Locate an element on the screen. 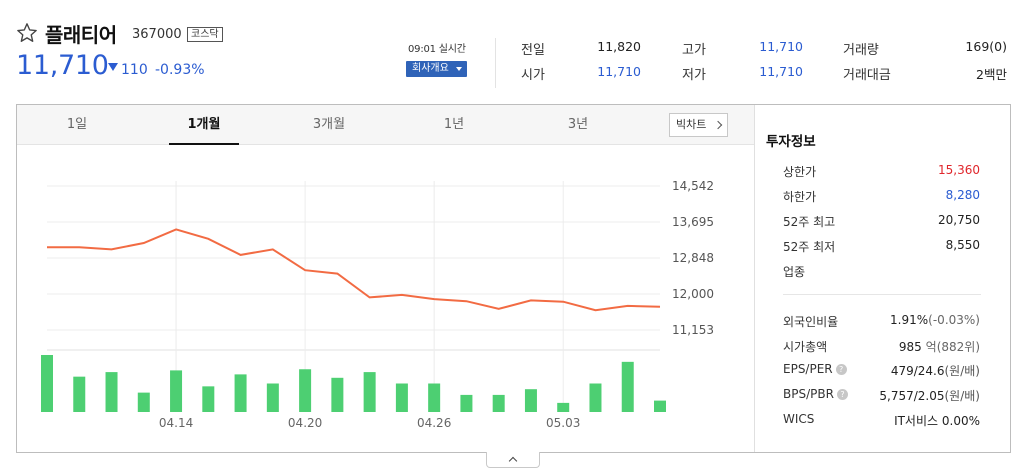  market-badge: 코스닥 is located at coordinates (205, 34).